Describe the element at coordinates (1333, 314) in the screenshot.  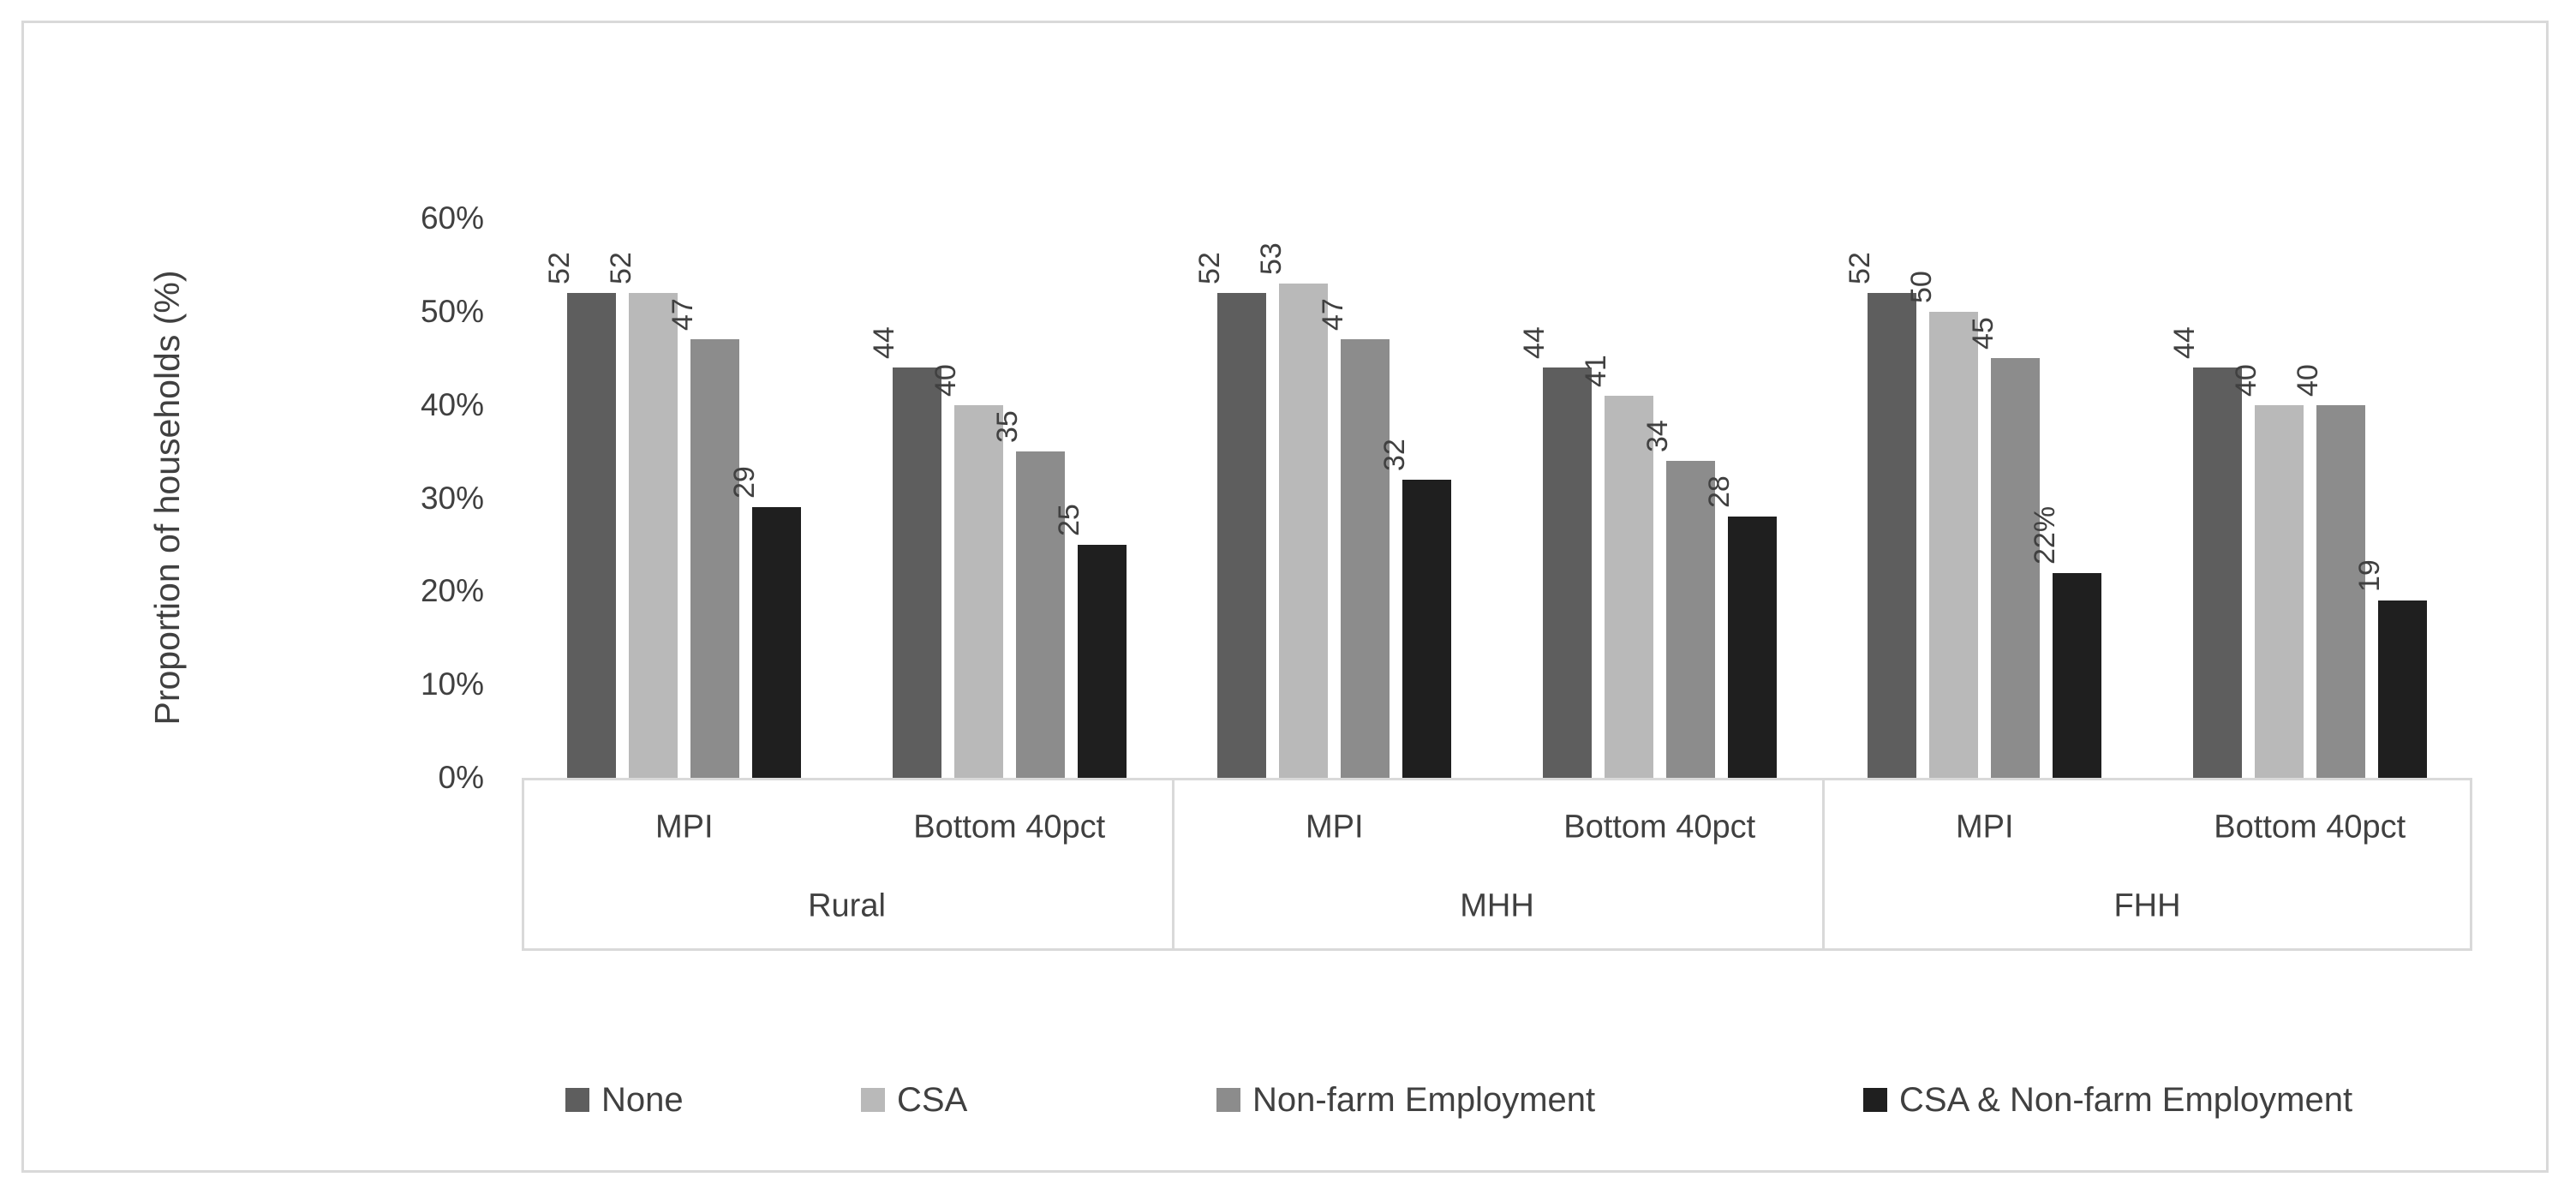
I see `bar-label-non-farm-employment-mhh-mpi: 47` at that location.